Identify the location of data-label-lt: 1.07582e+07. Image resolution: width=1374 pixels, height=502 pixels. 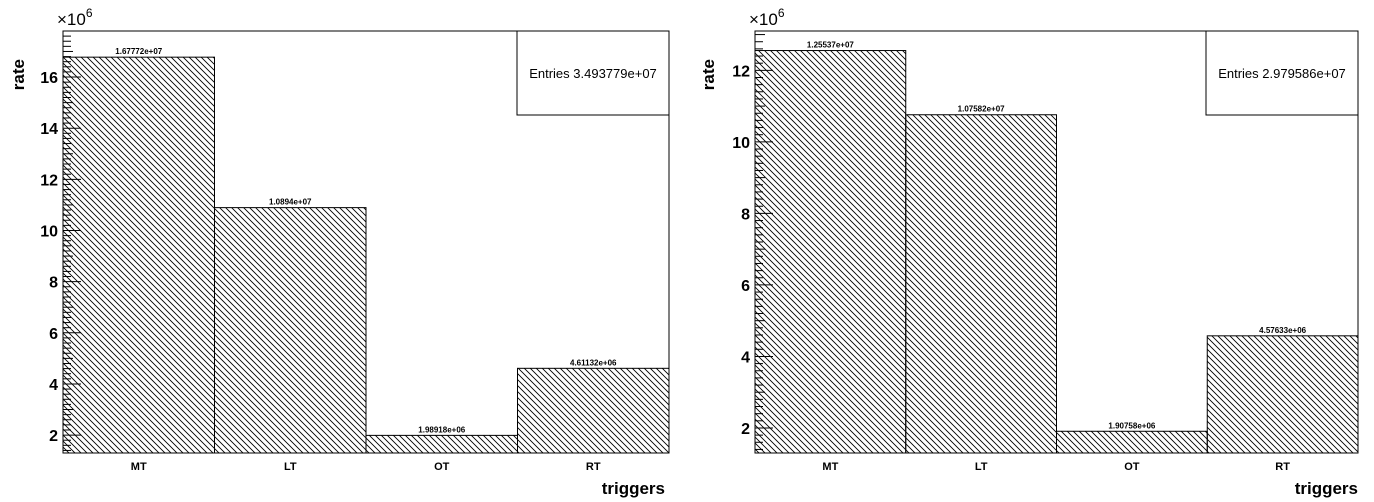
(981, 109).